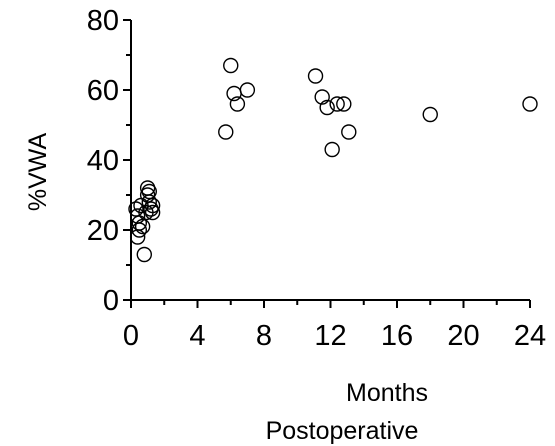  What do you see at coordinates (397, 336) in the screenshot?
I see `x-tick-label: 16` at bounding box center [397, 336].